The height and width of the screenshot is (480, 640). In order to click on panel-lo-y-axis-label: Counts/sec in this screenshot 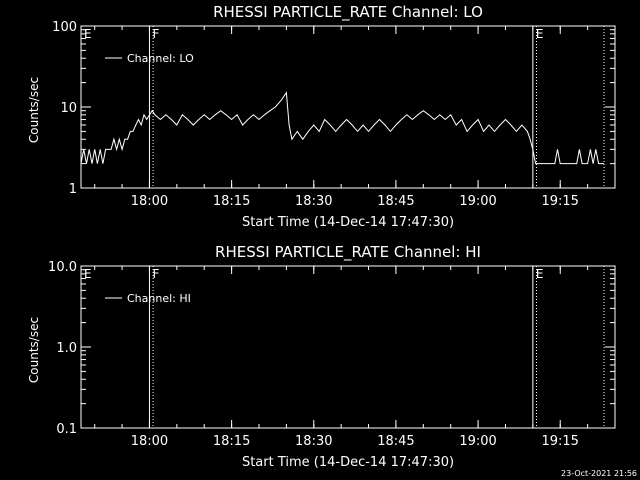, I will do `click(34, 110)`.